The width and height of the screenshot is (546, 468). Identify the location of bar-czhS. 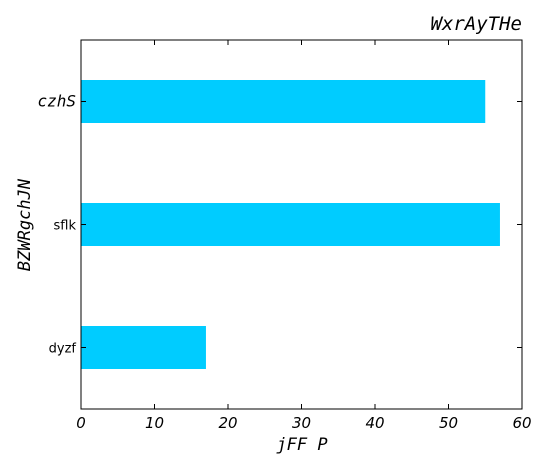
(283, 101).